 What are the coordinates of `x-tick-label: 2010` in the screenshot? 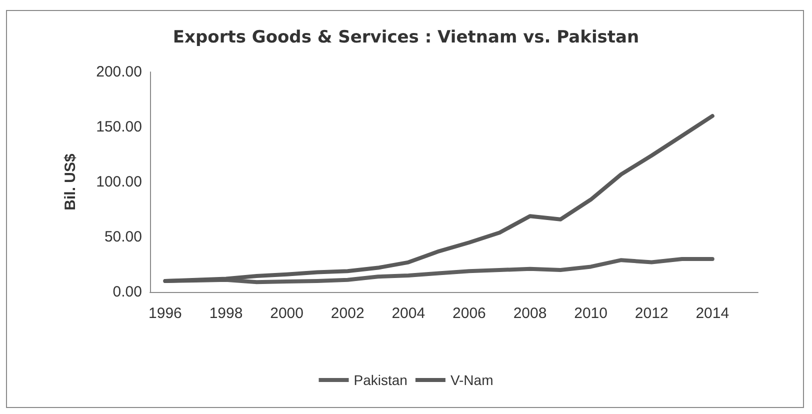 It's located at (591, 313).